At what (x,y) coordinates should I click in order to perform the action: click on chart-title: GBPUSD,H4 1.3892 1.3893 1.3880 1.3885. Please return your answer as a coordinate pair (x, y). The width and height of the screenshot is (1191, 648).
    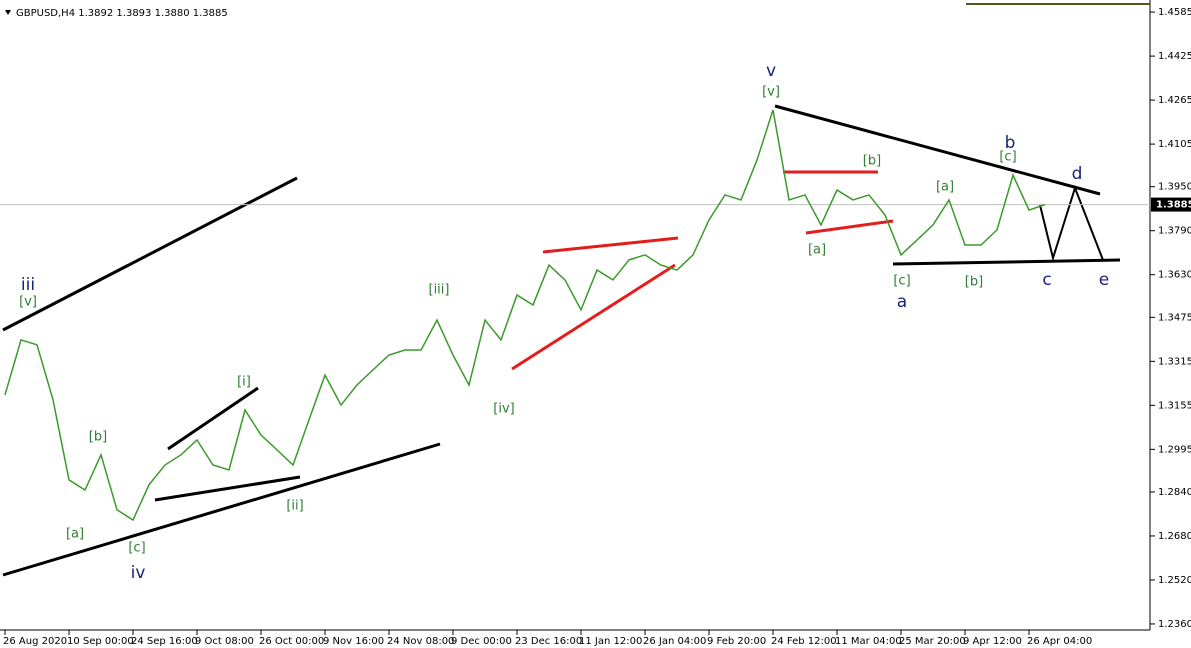
    Looking at the image, I should click on (122, 13).